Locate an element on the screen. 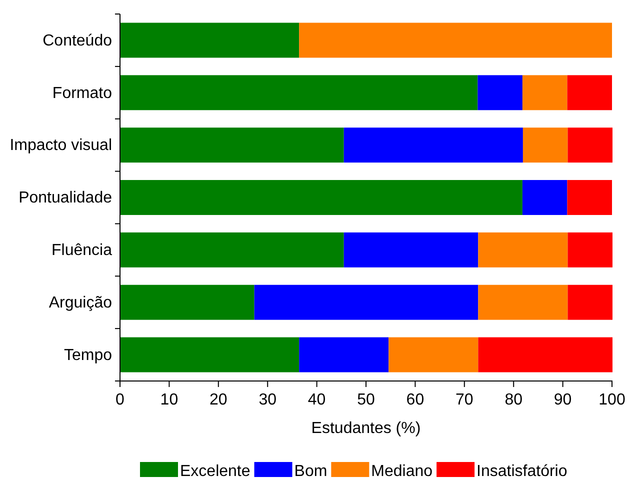  x-tick-label: 40 is located at coordinates (317, 399).